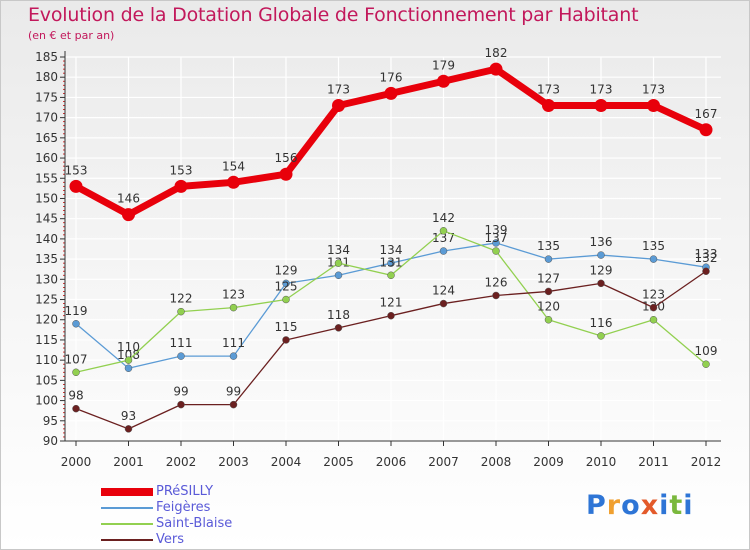 The height and width of the screenshot is (550, 750). Describe the element at coordinates (46, 138) in the screenshot. I see `y-tick-label: 165` at that location.